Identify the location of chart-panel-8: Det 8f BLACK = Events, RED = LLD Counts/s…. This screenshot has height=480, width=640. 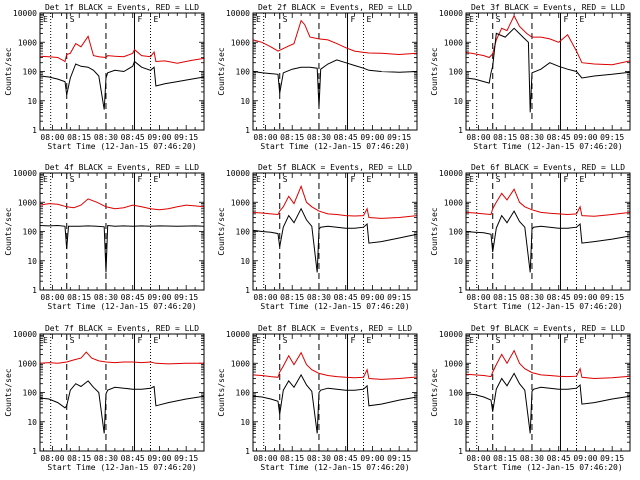
(317, 398).